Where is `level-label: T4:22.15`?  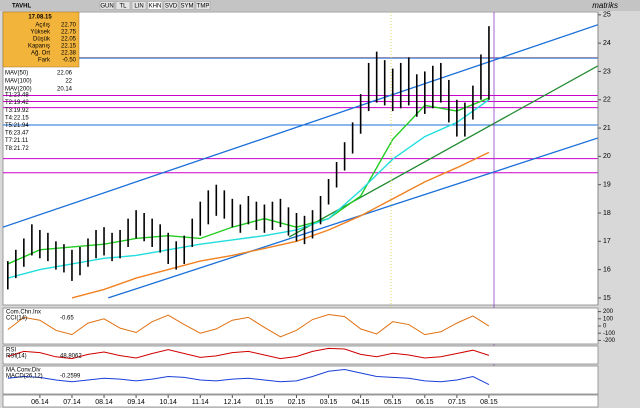 level-label: T4:22.15 is located at coordinates (17, 118).